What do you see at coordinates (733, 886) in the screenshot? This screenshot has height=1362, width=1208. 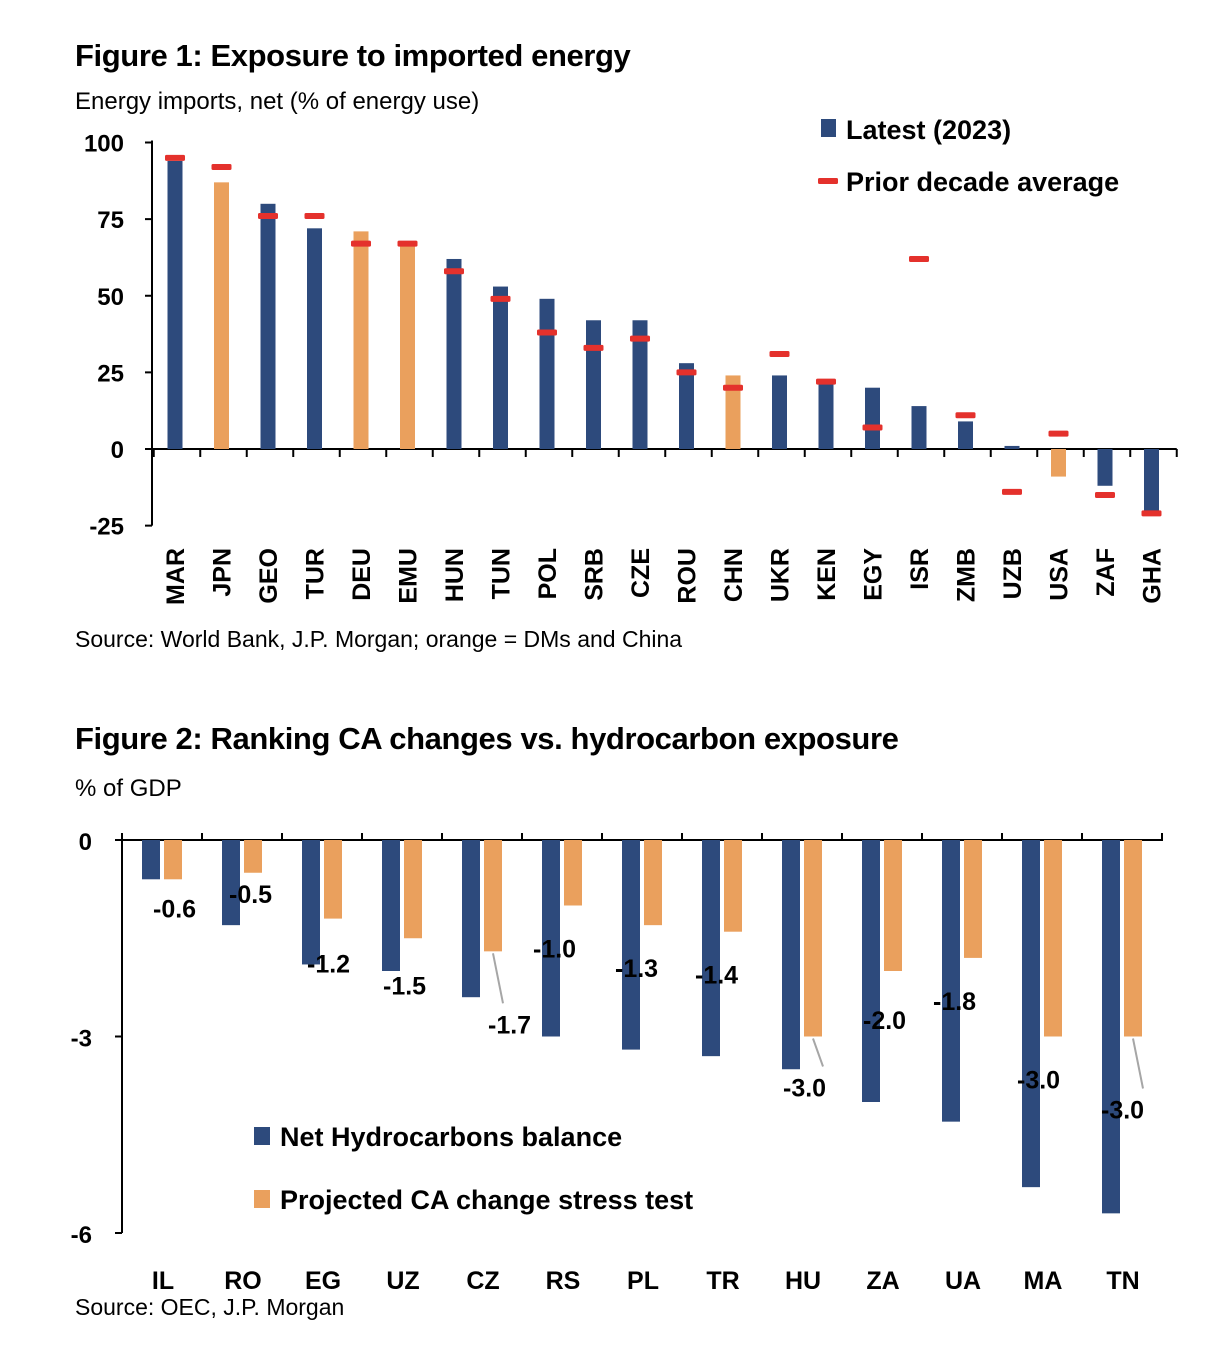 I see `bar-projected-ca-tr` at bounding box center [733, 886].